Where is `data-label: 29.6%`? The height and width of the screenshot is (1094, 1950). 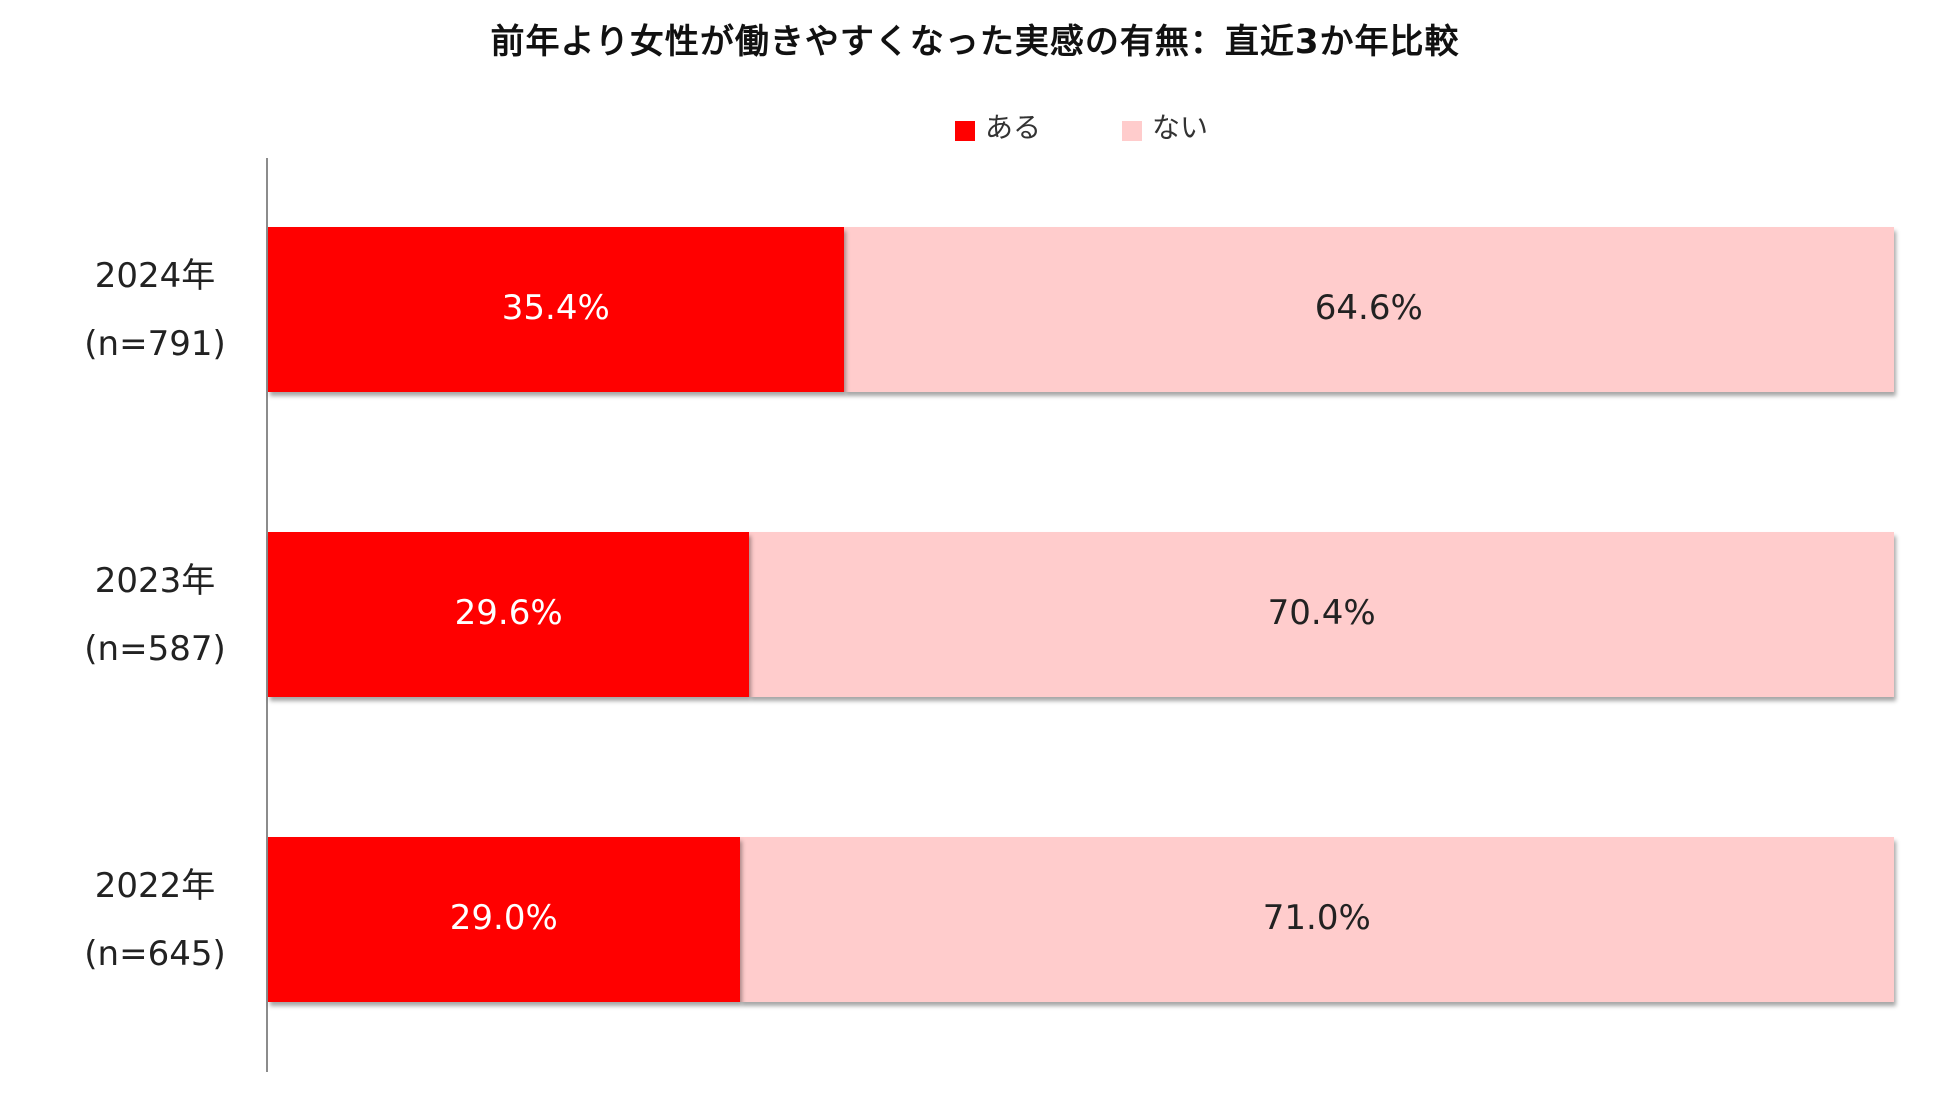
data-label: 29.6% is located at coordinates (508, 612).